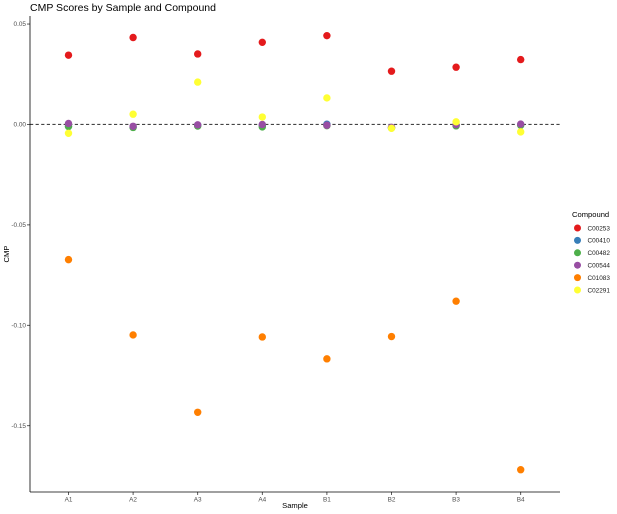 This screenshot has height=514, width=617. What do you see at coordinates (133, 500) in the screenshot?
I see `x-tick-label: A2` at bounding box center [133, 500].